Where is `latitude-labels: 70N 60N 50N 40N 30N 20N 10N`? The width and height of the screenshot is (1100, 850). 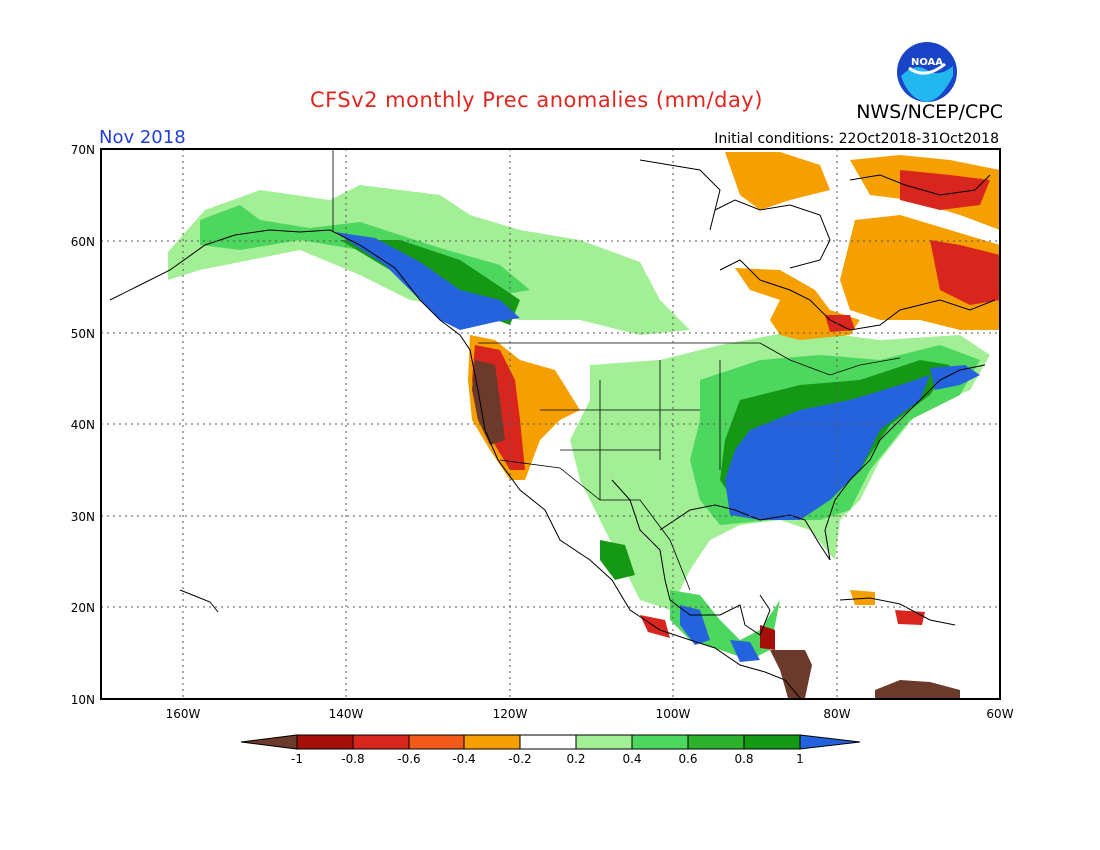 latitude-labels: 70N 60N 50N 40N 30N 20N 10N is located at coordinates (83, 425).